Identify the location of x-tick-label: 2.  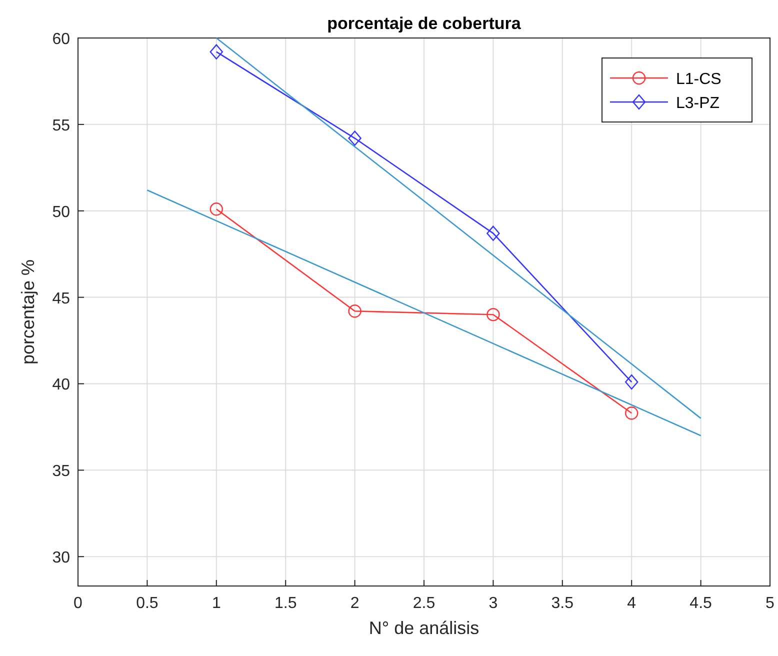
(355, 603).